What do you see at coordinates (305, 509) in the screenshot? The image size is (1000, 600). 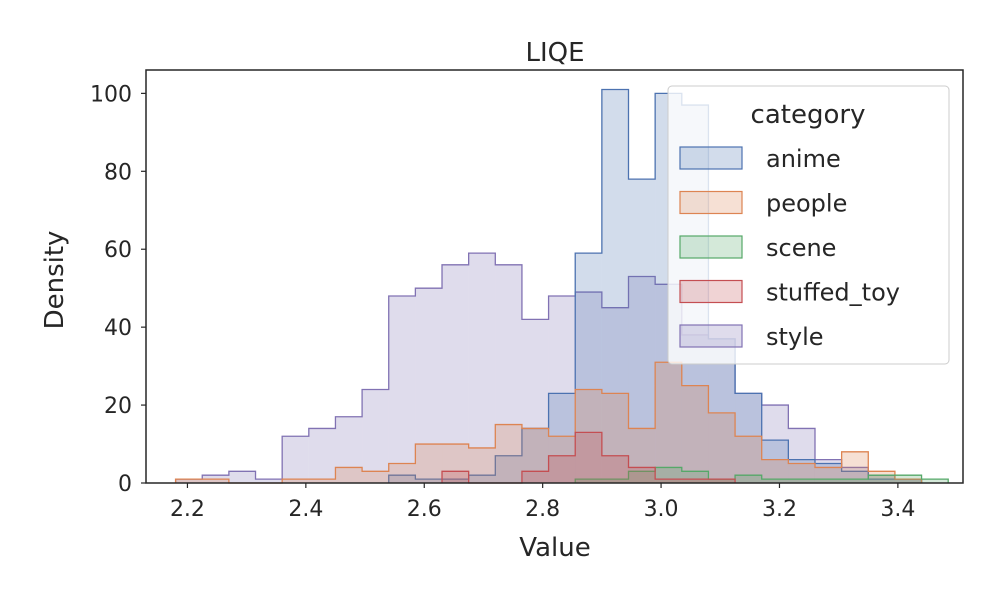 I see `x-tick-label: 2.4` at bounding box center [305, 509].